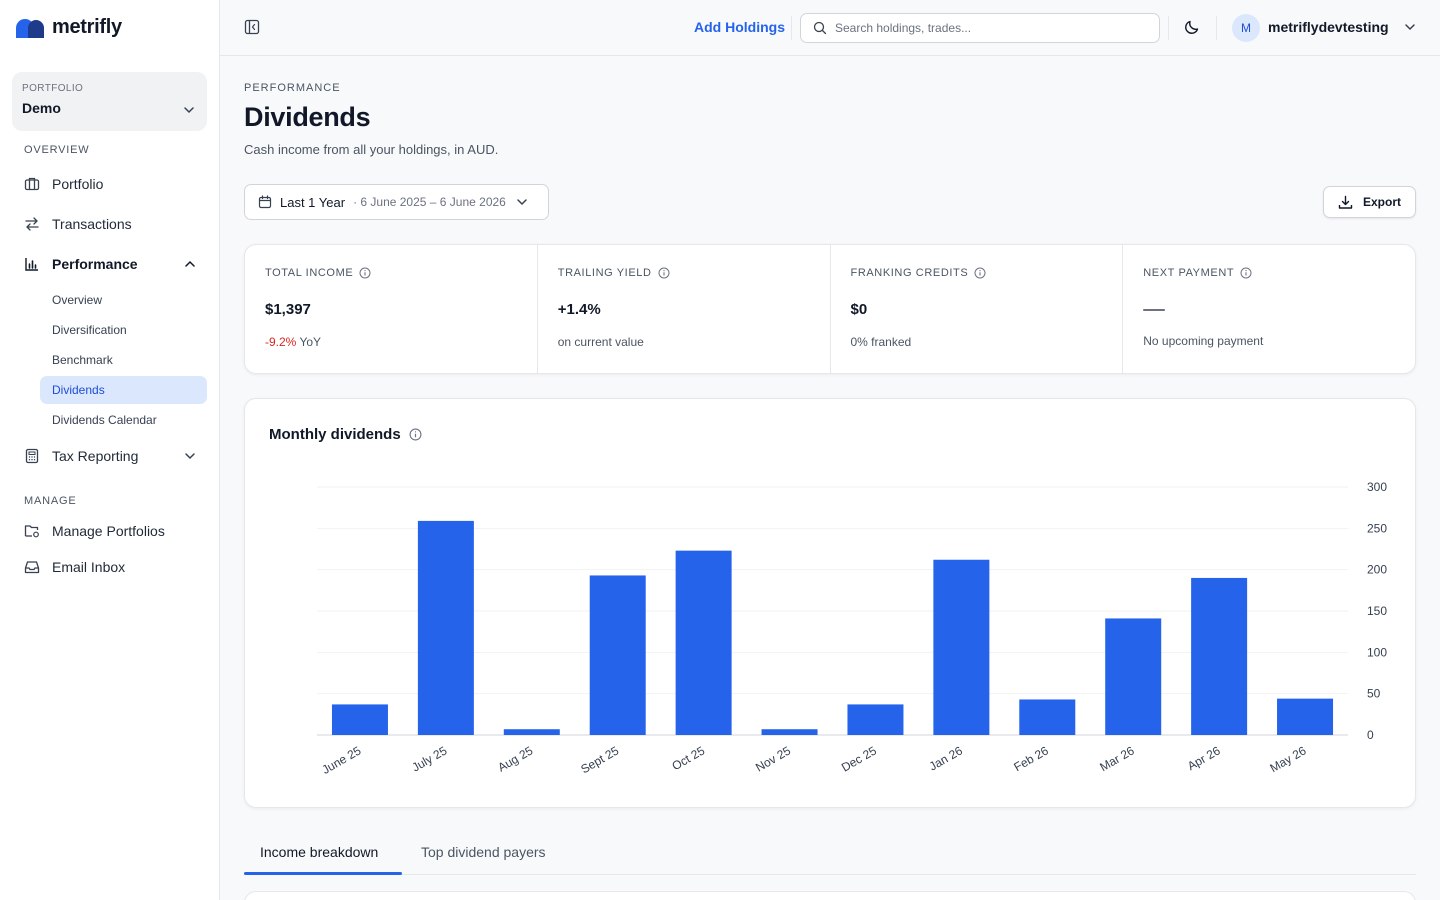  What do you see at coordinates (739, 27) in the screenshot?
I see `add-holdings-link: Add Holdings` at bounding box center [739, 27].